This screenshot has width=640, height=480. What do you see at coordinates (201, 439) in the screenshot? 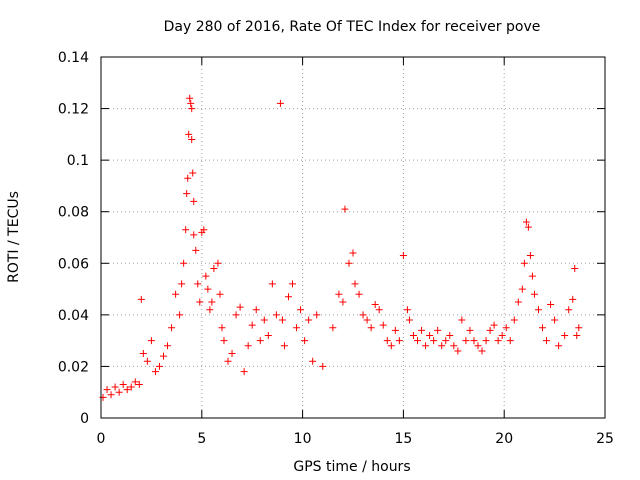
I see `x-tick-label: 5` at bounding box center [201, 439].